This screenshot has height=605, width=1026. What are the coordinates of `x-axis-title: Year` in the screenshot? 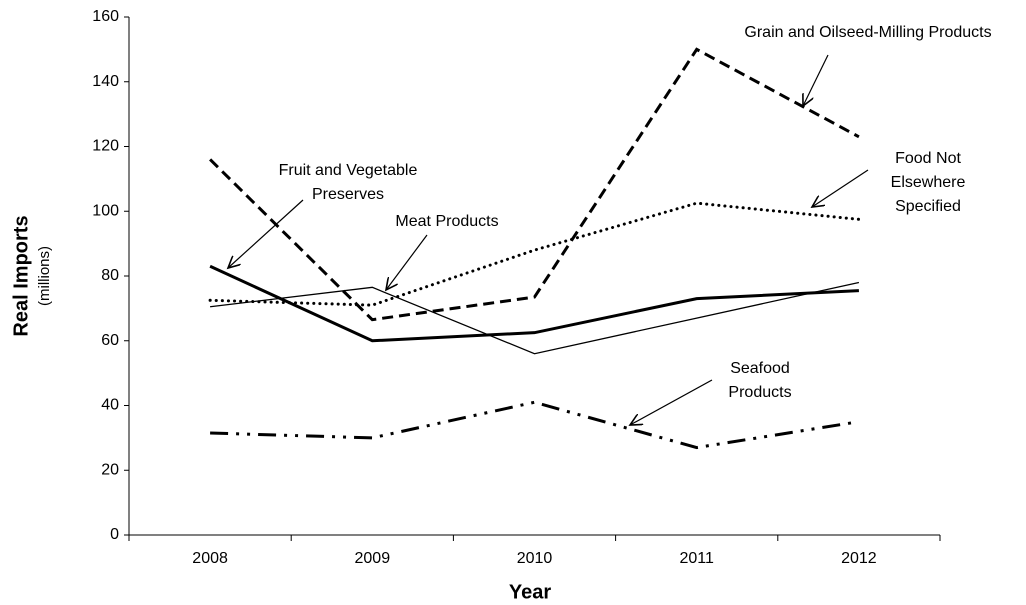 It's located at (530, 592).